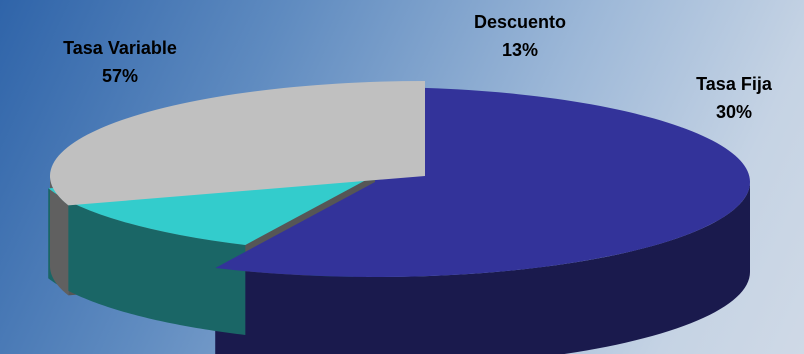 This screenshot has height=354, width=804. I want to click on label-tasa-fija-value: 30%, so click(734, 112).